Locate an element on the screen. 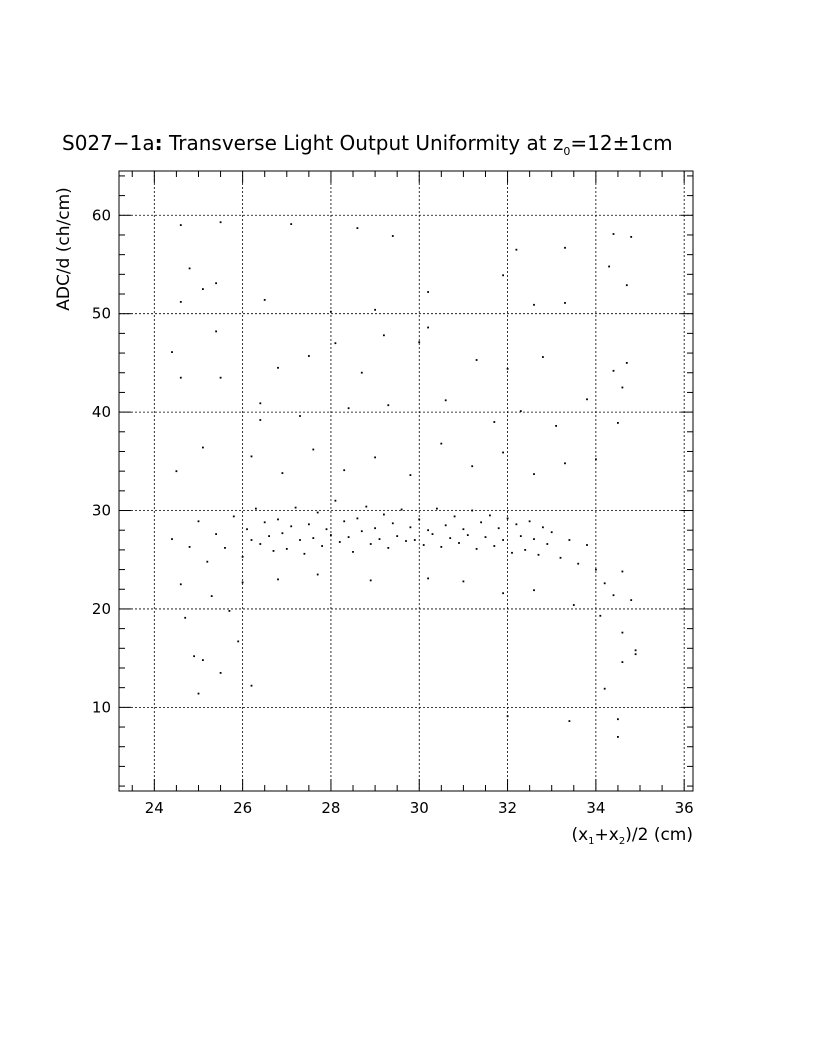  xlabel-part-b: +x is located at coordinates (607, 835).